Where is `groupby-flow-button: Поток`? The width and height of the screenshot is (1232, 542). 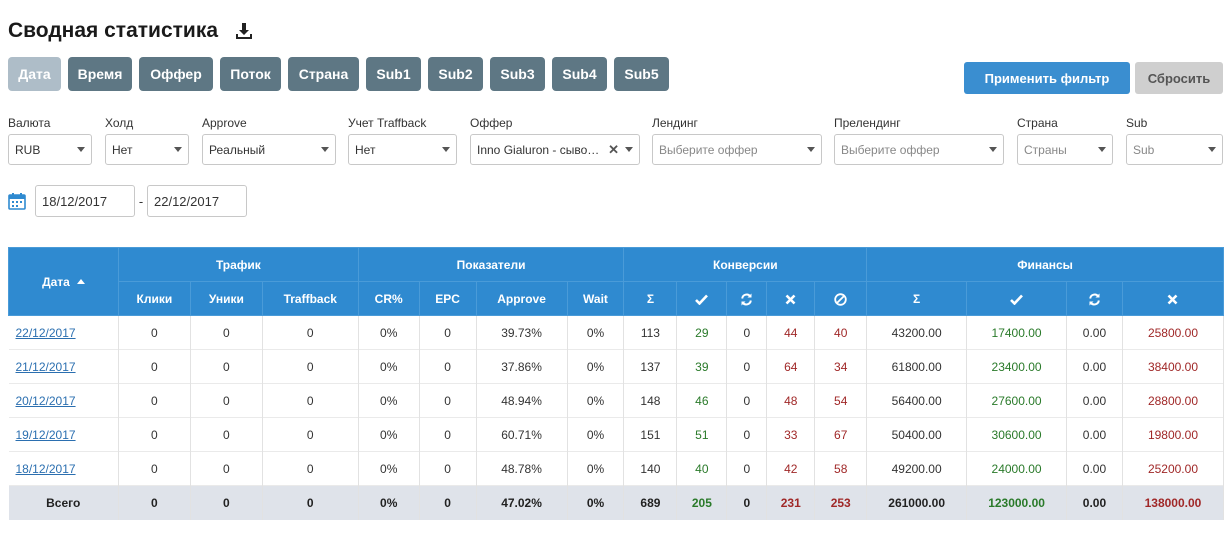 groupby-flow-button: Поток is located at coordinates (250, 74).